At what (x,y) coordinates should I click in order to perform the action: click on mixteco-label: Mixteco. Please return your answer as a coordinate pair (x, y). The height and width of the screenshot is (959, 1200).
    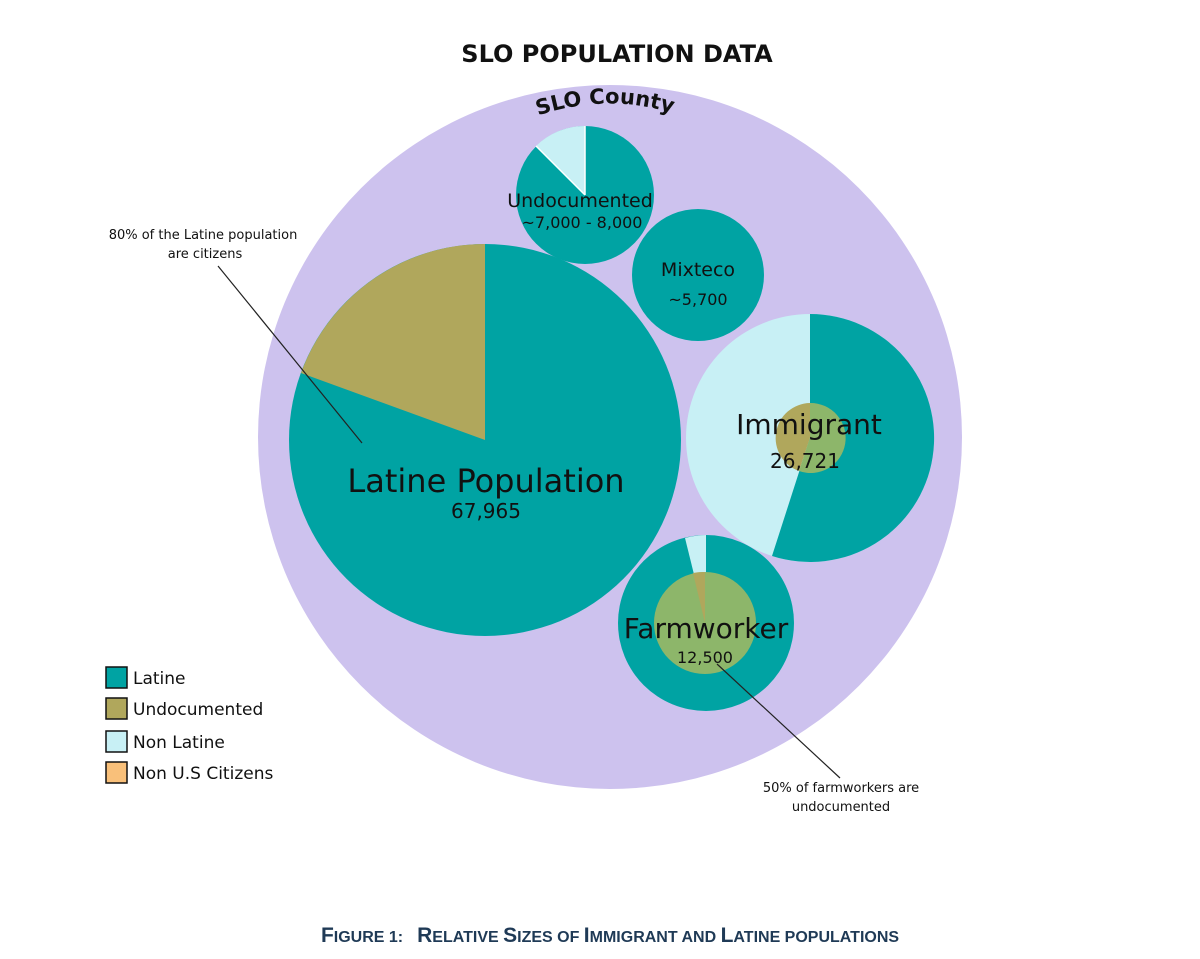
    Looking at the image, I should click on (698, 270).